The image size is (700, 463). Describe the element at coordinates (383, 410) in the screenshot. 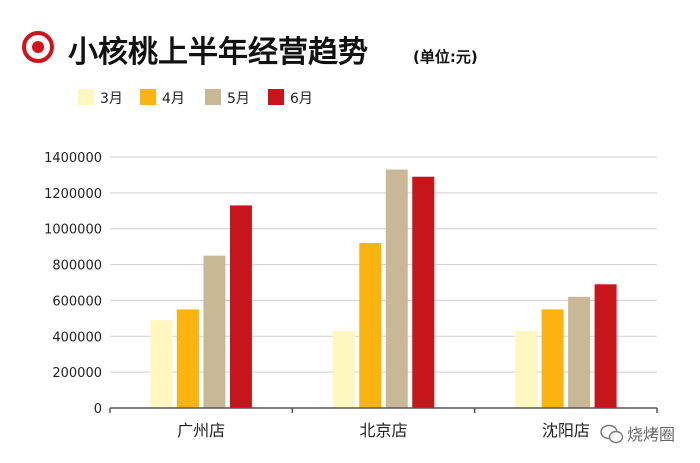

I see `x-axis` at that location.